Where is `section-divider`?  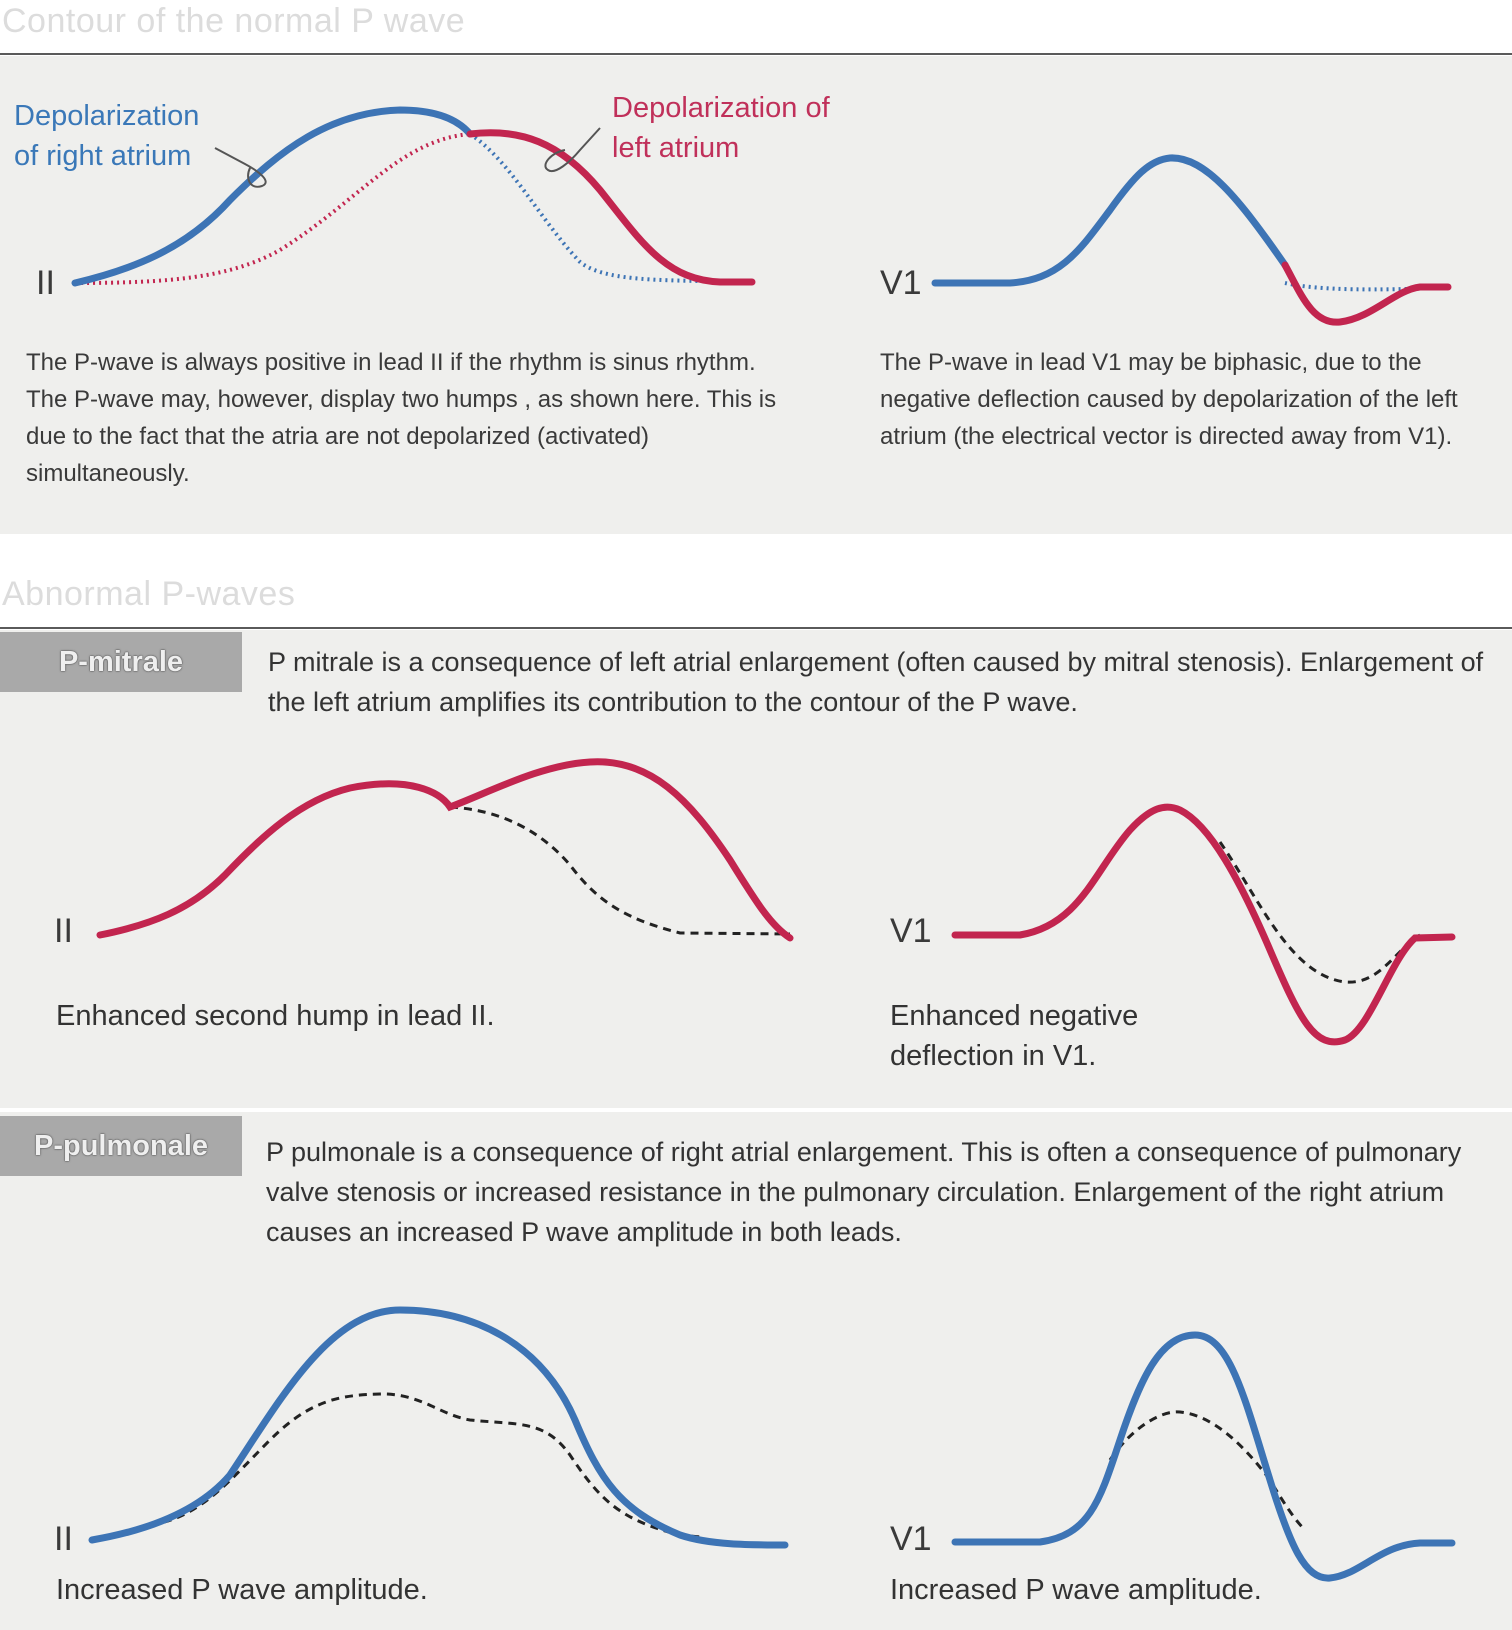
section-divider is located at coordinates (756, 54).